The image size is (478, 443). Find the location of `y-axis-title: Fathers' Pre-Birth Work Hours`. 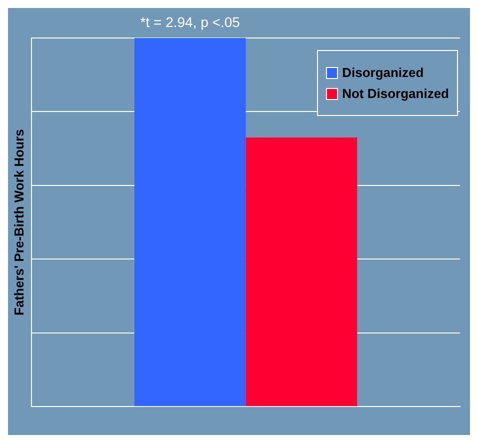

y-axis-title: Fathers' Pre-Birth Work Hours is located at coordinates (18, 222).